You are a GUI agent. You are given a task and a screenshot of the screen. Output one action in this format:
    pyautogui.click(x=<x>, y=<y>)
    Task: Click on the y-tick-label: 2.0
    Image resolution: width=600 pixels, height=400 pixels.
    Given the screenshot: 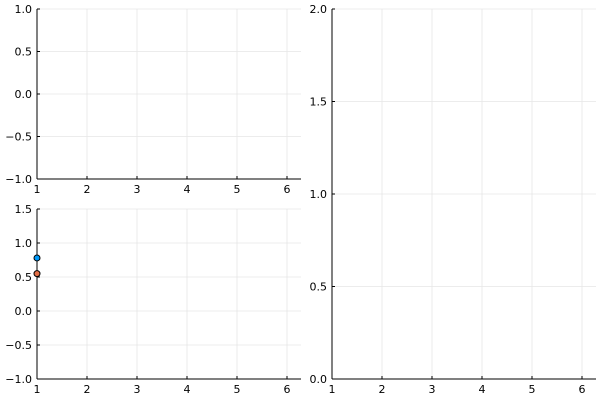 What is the action you would take?
    pyautogui.click(x=319, y=9)
    